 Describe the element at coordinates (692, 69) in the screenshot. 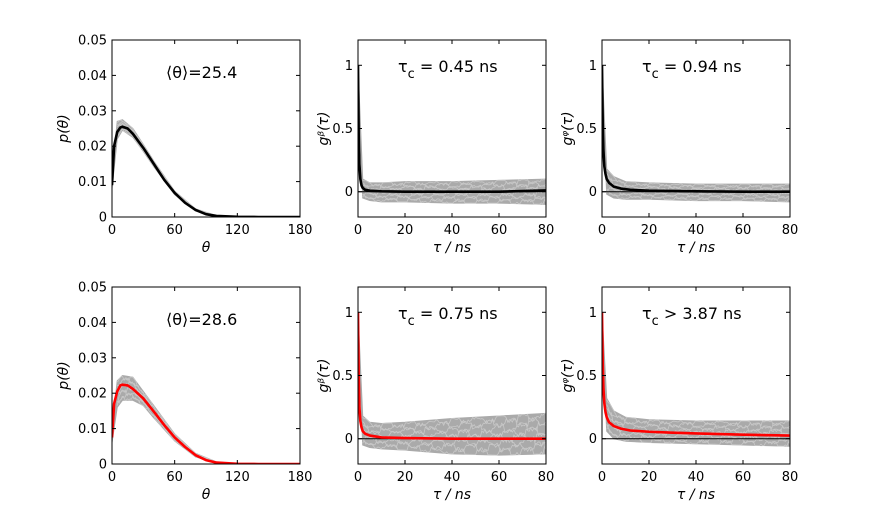

I see `annotation-text: τc = 0.94 ns` at that location.